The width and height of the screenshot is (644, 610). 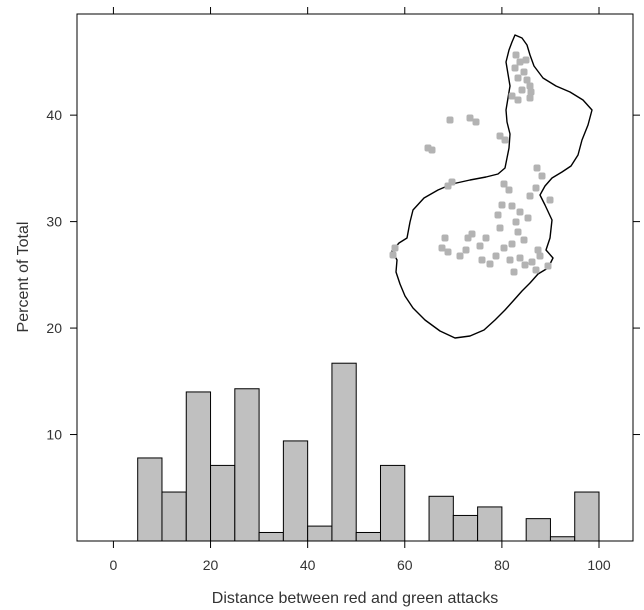 What do you see at coordinates (355, 598) in the screenshot?
I see `x-axis-title: Distance between red and green attacks` at bounding box center [355, 598].